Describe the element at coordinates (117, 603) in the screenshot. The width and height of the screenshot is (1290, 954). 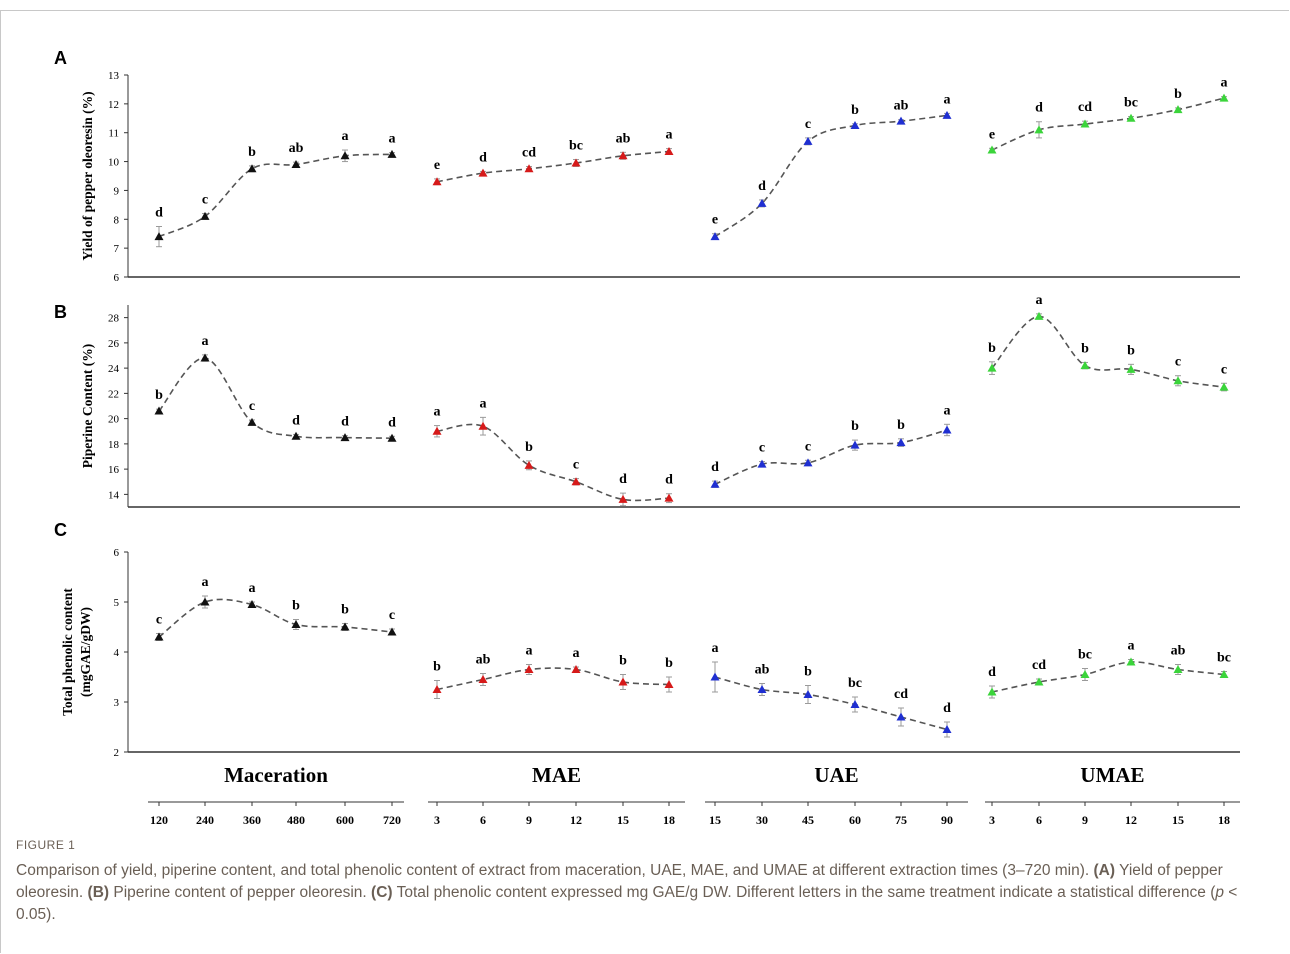
I see `y-tick-label: 5` at that location.